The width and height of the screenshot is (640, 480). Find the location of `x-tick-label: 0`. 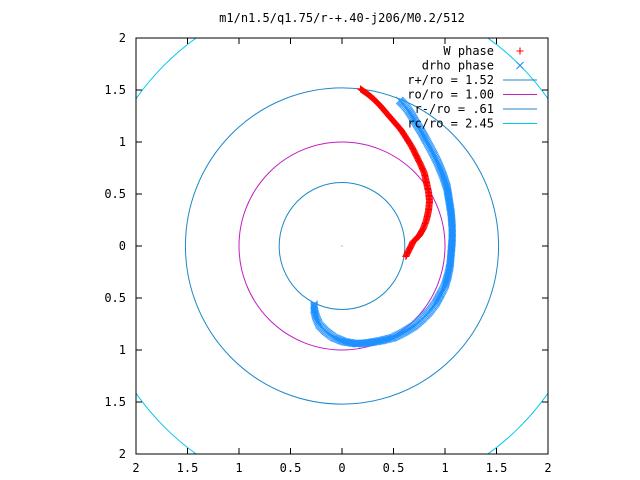

x-tick-label: 0 is located at coordinates (341, 468).